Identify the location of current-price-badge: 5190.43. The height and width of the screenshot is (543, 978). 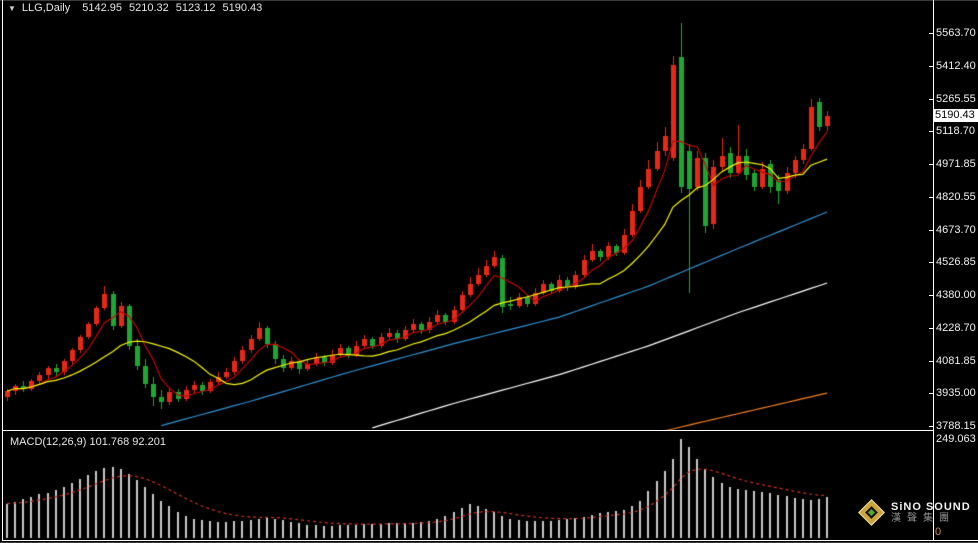
(955, 115).